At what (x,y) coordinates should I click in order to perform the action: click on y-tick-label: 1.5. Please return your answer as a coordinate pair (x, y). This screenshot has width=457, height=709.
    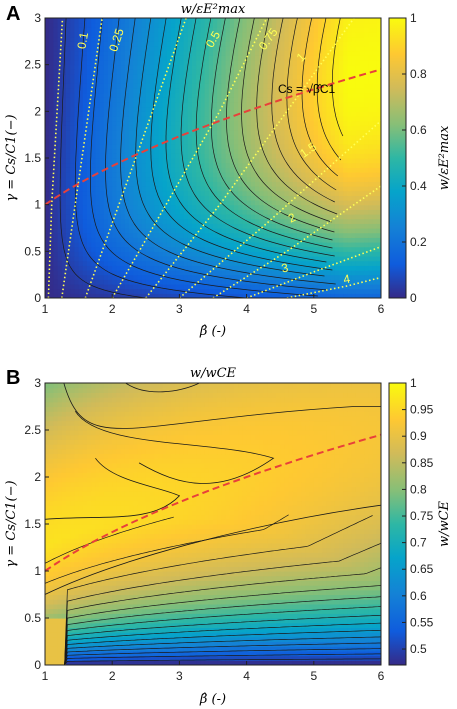
    Looking at the image, I should click on (32, 158).